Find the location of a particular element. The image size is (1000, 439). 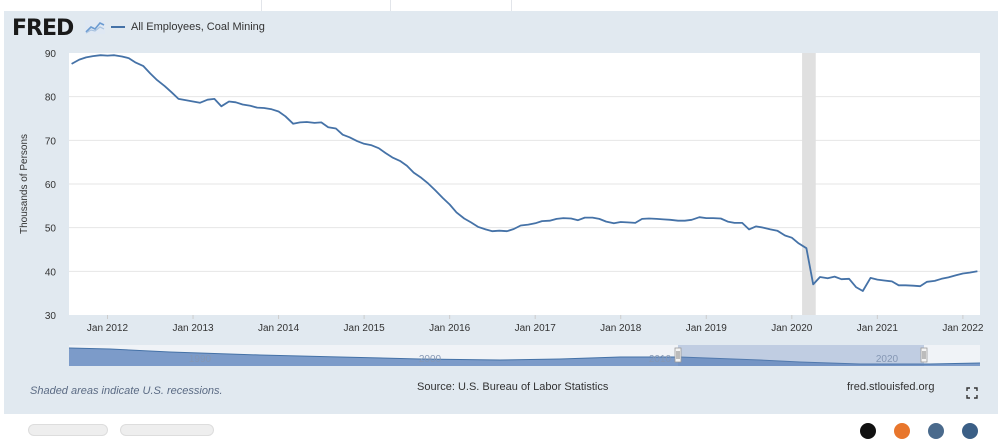

fullscreen-icon is located at coordinates (972, 393).